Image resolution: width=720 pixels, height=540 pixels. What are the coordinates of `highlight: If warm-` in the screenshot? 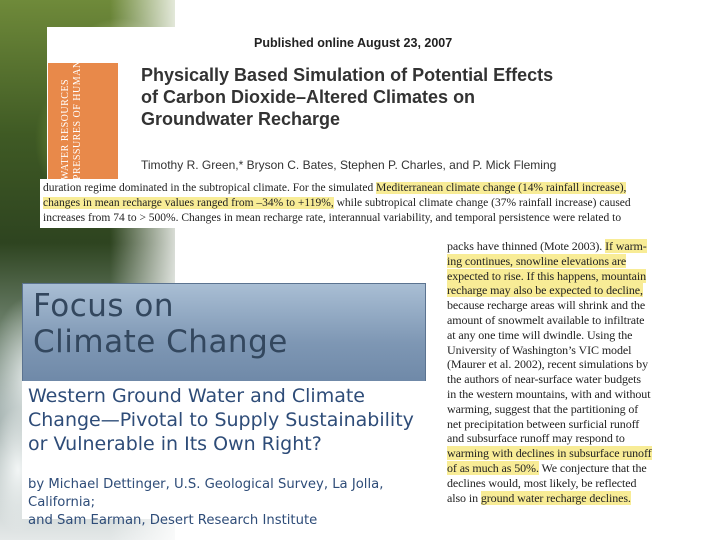 It's located at (626, 246).